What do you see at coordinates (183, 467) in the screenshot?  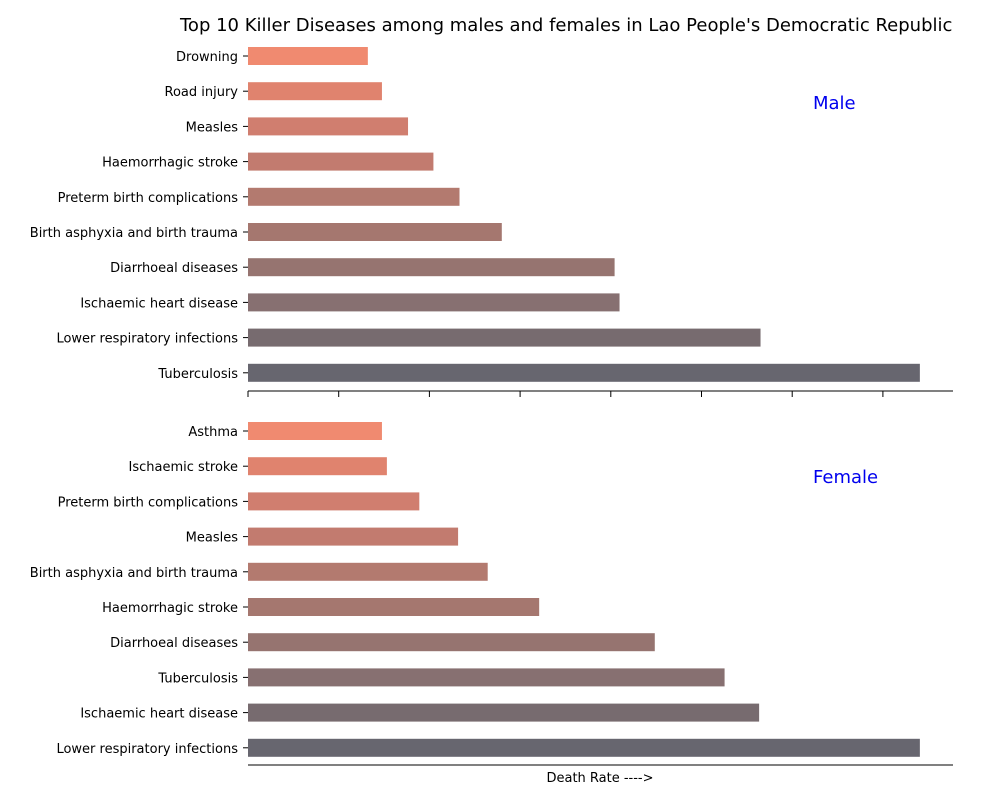 I see `y-tick-label: Ischaemic stroke` at bounding box center [183, 467].